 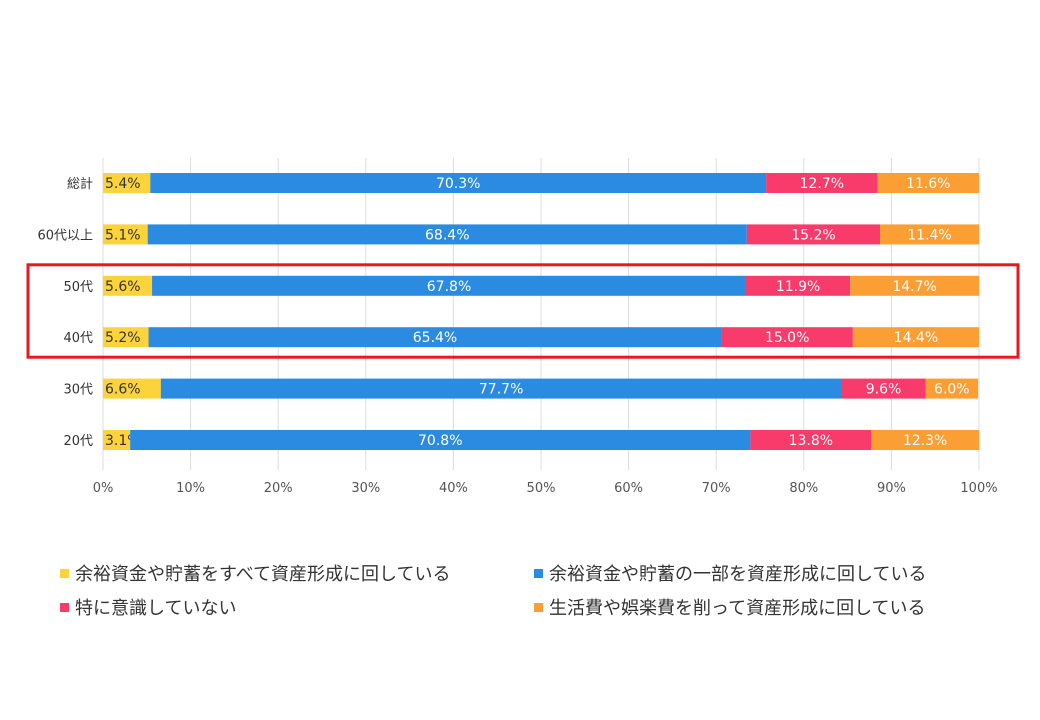 I want to click on data-label: 5.6%, so click(x=123, y=287).